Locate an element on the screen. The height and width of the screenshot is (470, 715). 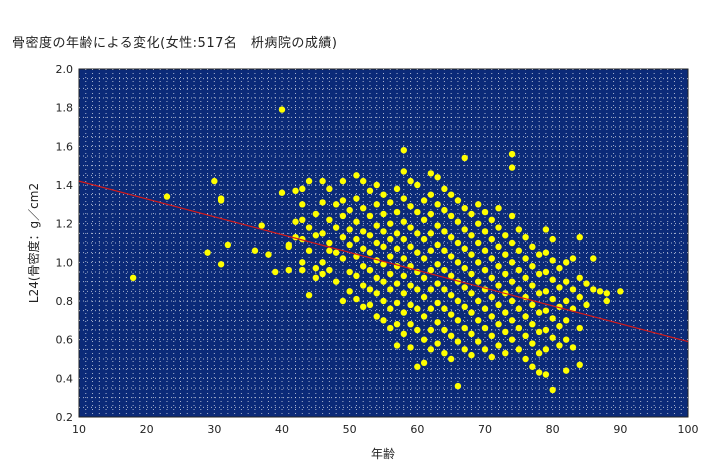
y-tick-label: 1.4 is located at coordinates (65, 185).